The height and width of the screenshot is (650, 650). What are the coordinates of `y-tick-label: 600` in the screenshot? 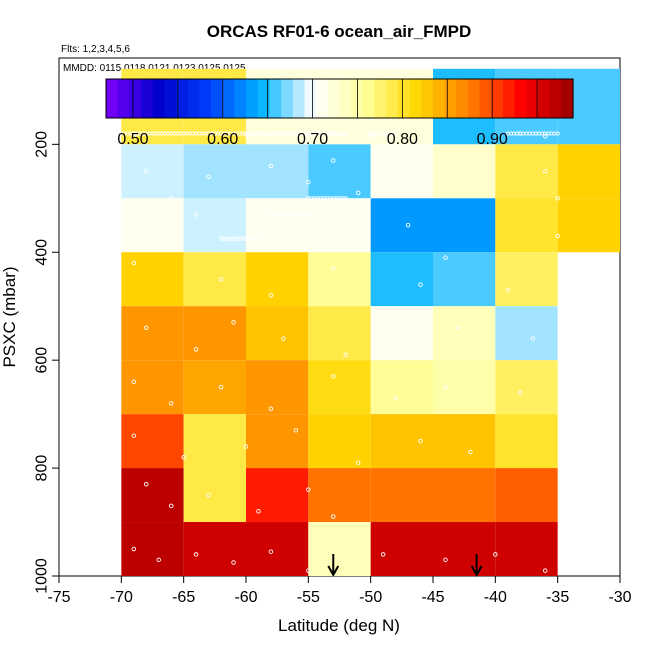 It's located at (42, 360).